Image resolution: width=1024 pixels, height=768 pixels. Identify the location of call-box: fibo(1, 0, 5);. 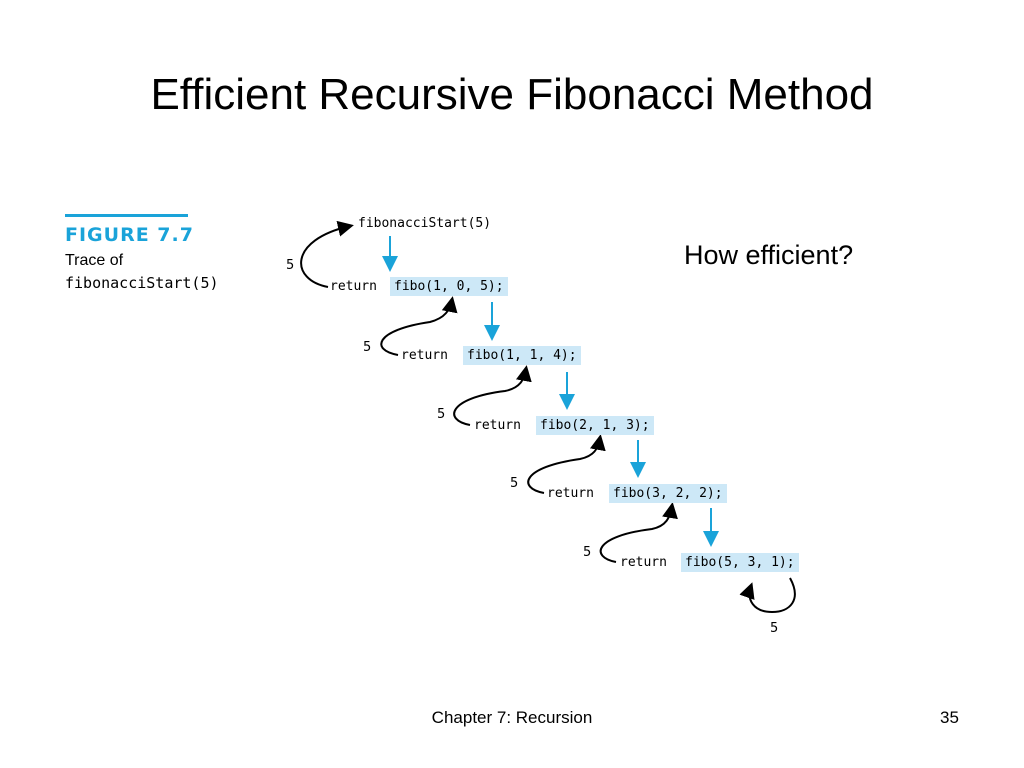
(449, 286).